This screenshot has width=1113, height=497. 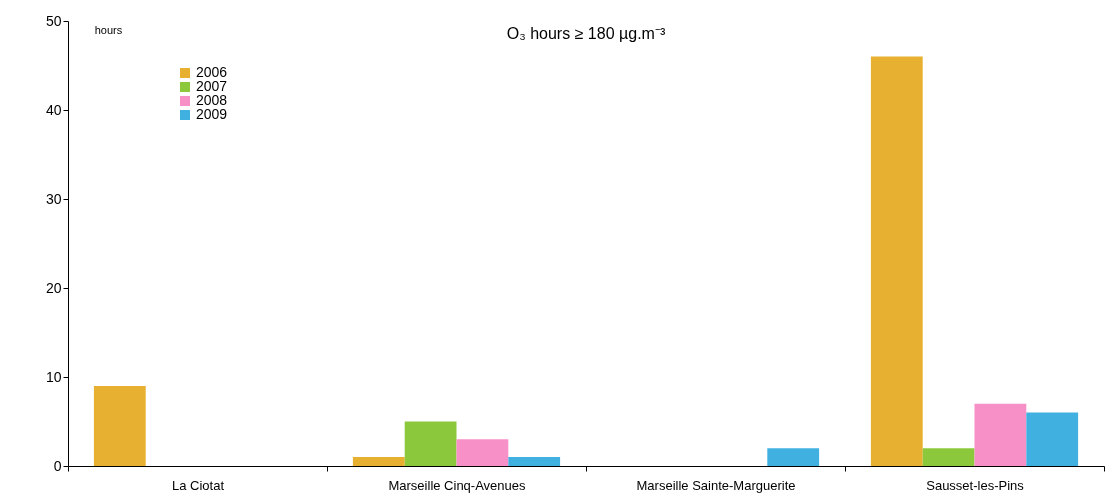 I want to click on chart-title: O₃ hours ≥ 180 µg.m⁻³, so click(x=586, y=33).